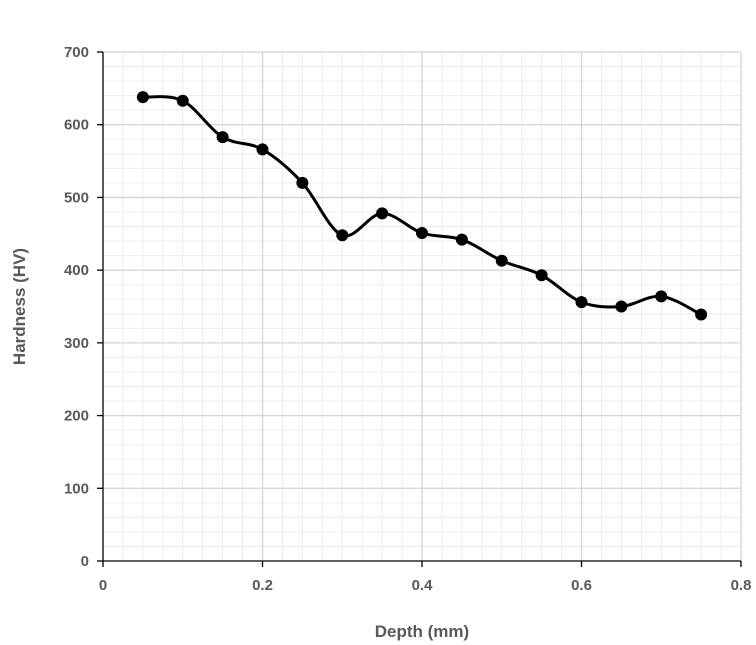  I want to click on y-tick-label: 600, so click(76, 125).